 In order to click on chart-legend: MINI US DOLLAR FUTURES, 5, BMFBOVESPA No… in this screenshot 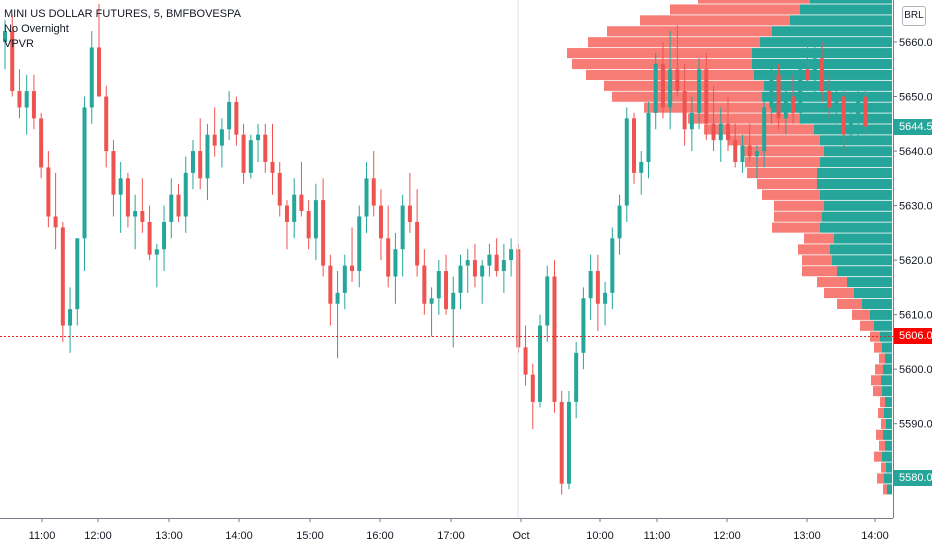, I will do `click(122, 29)`.